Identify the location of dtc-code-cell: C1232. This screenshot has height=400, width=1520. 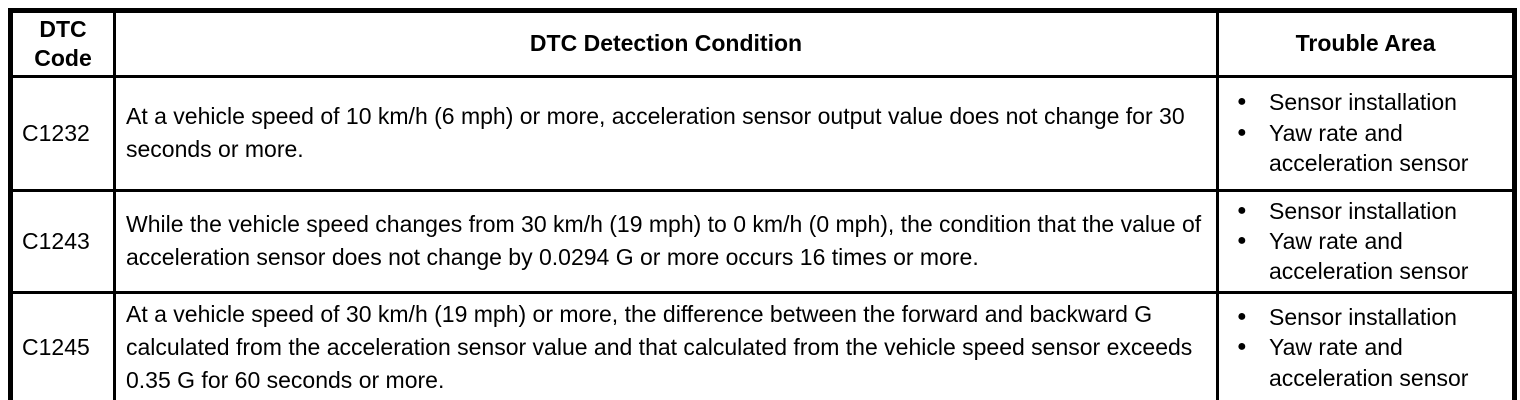
(62, 133).